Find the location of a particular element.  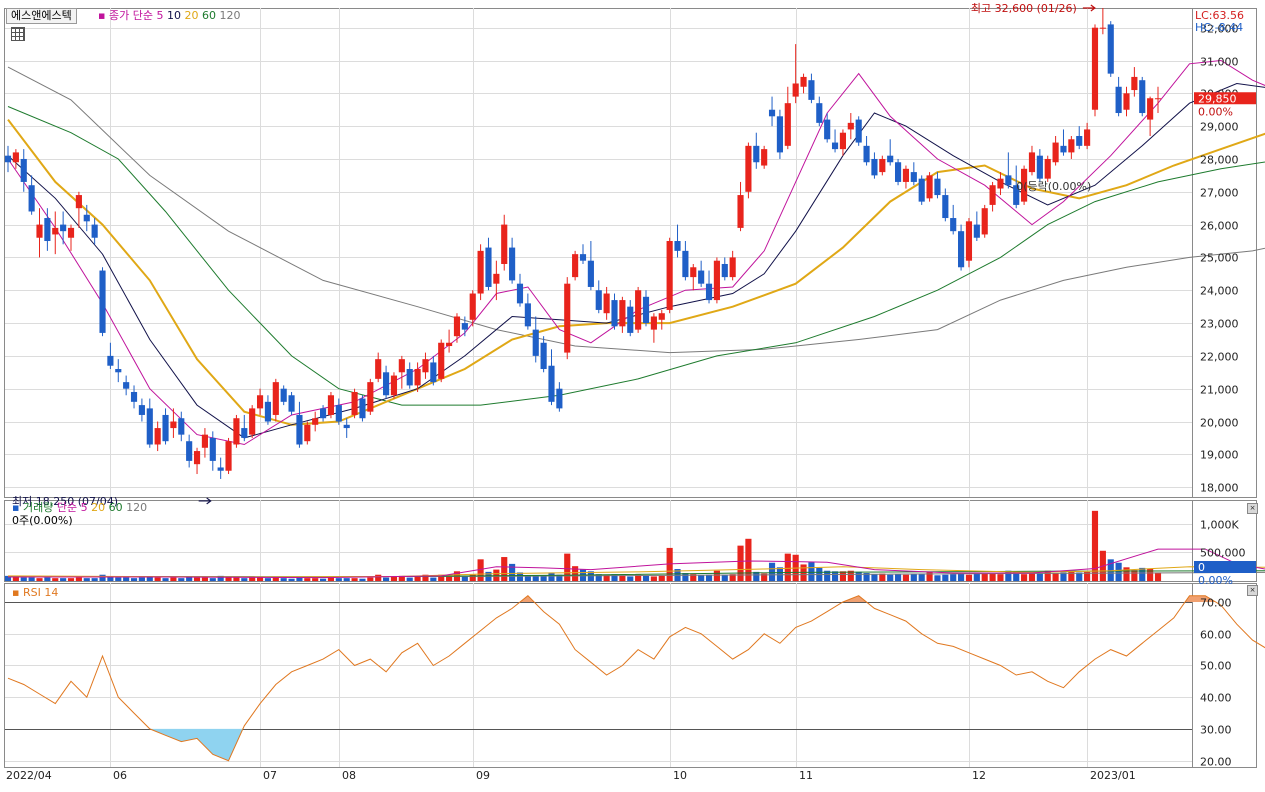

volume-pane-close-icon: × is located at coordinates (1252, 508).